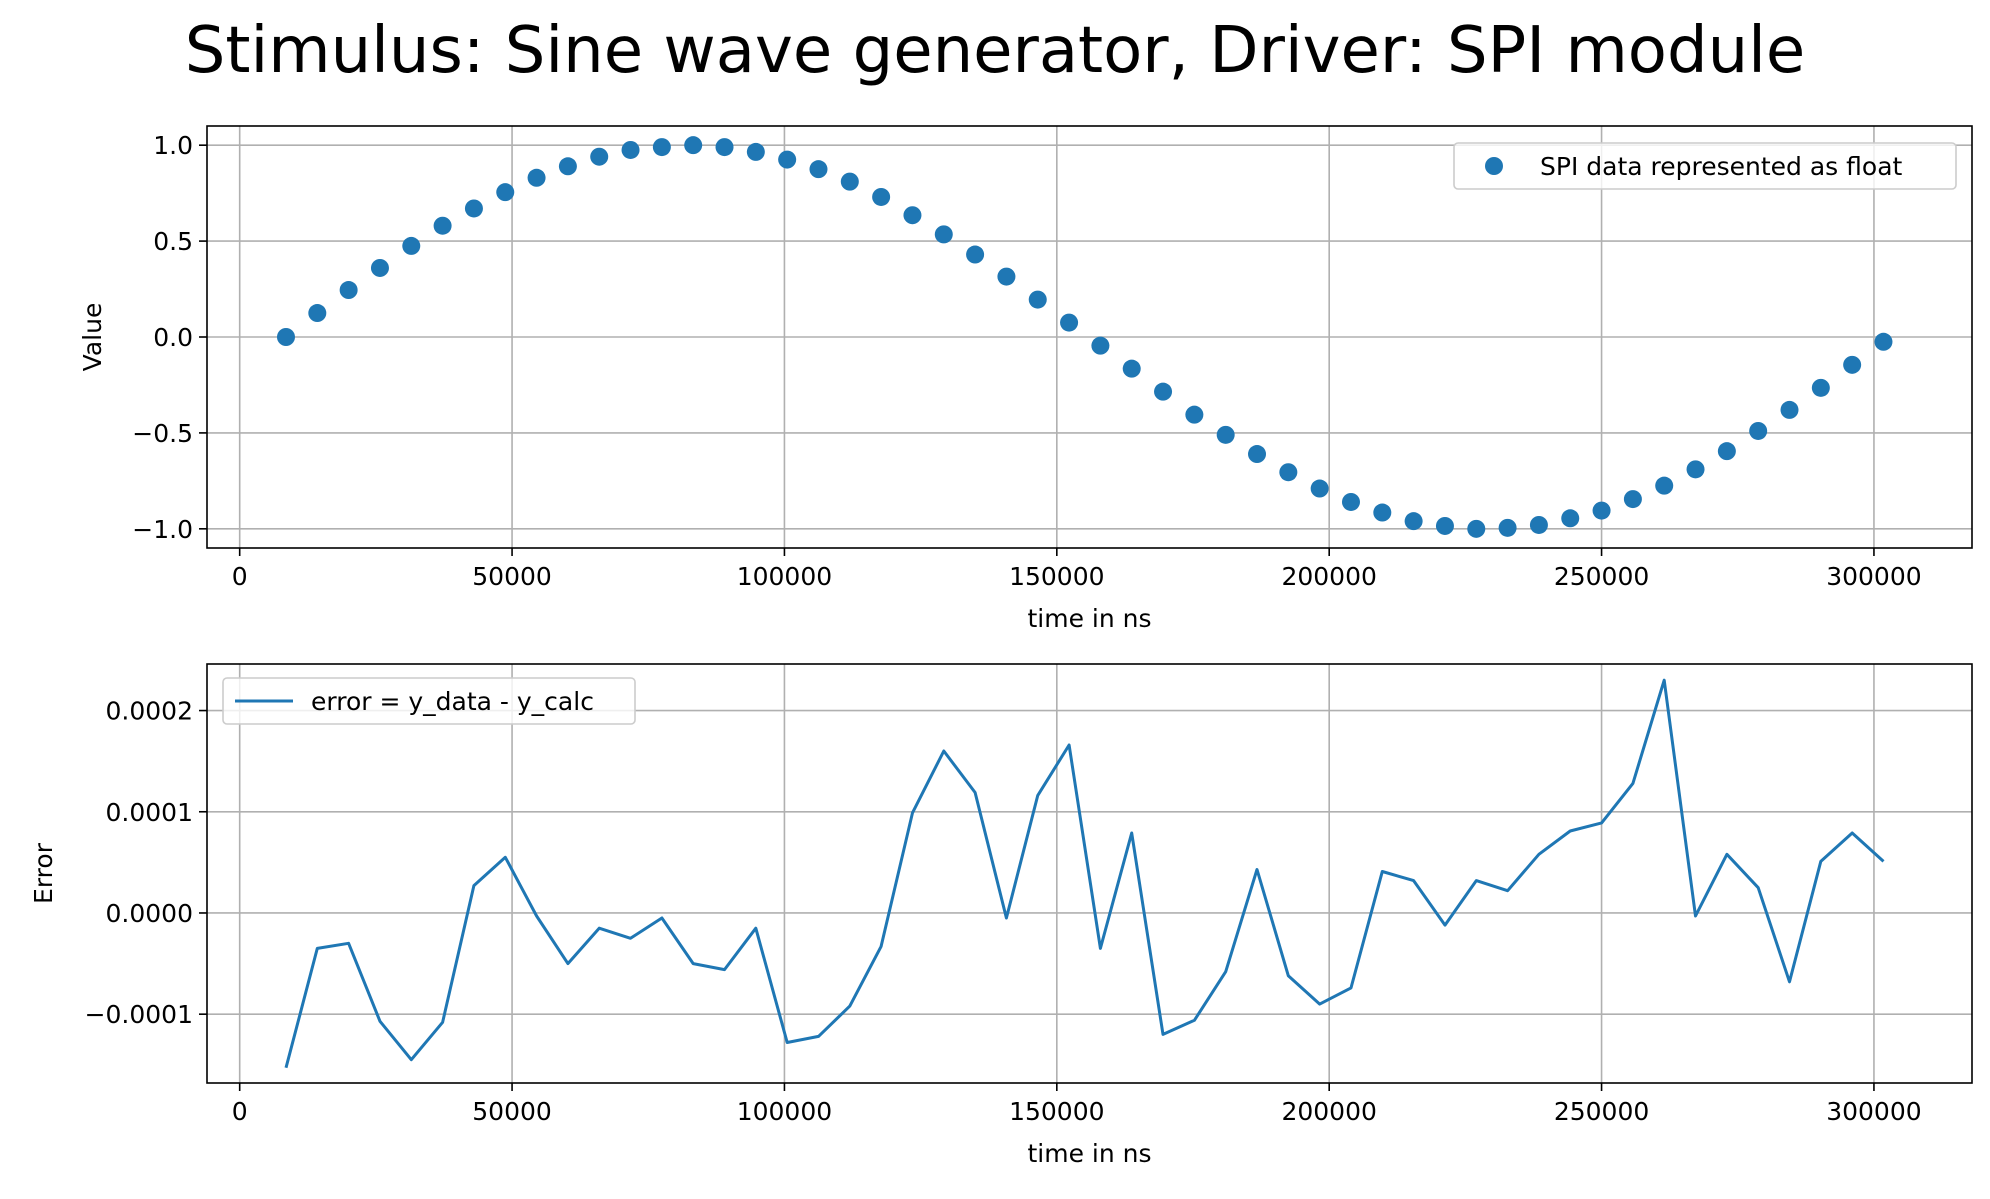 The image size is (1990, 1199). What do you see at coordinates (162, 433) in the screenshot?
I see `top-ytick-label: −0.5` at bounding box center [162, 433].